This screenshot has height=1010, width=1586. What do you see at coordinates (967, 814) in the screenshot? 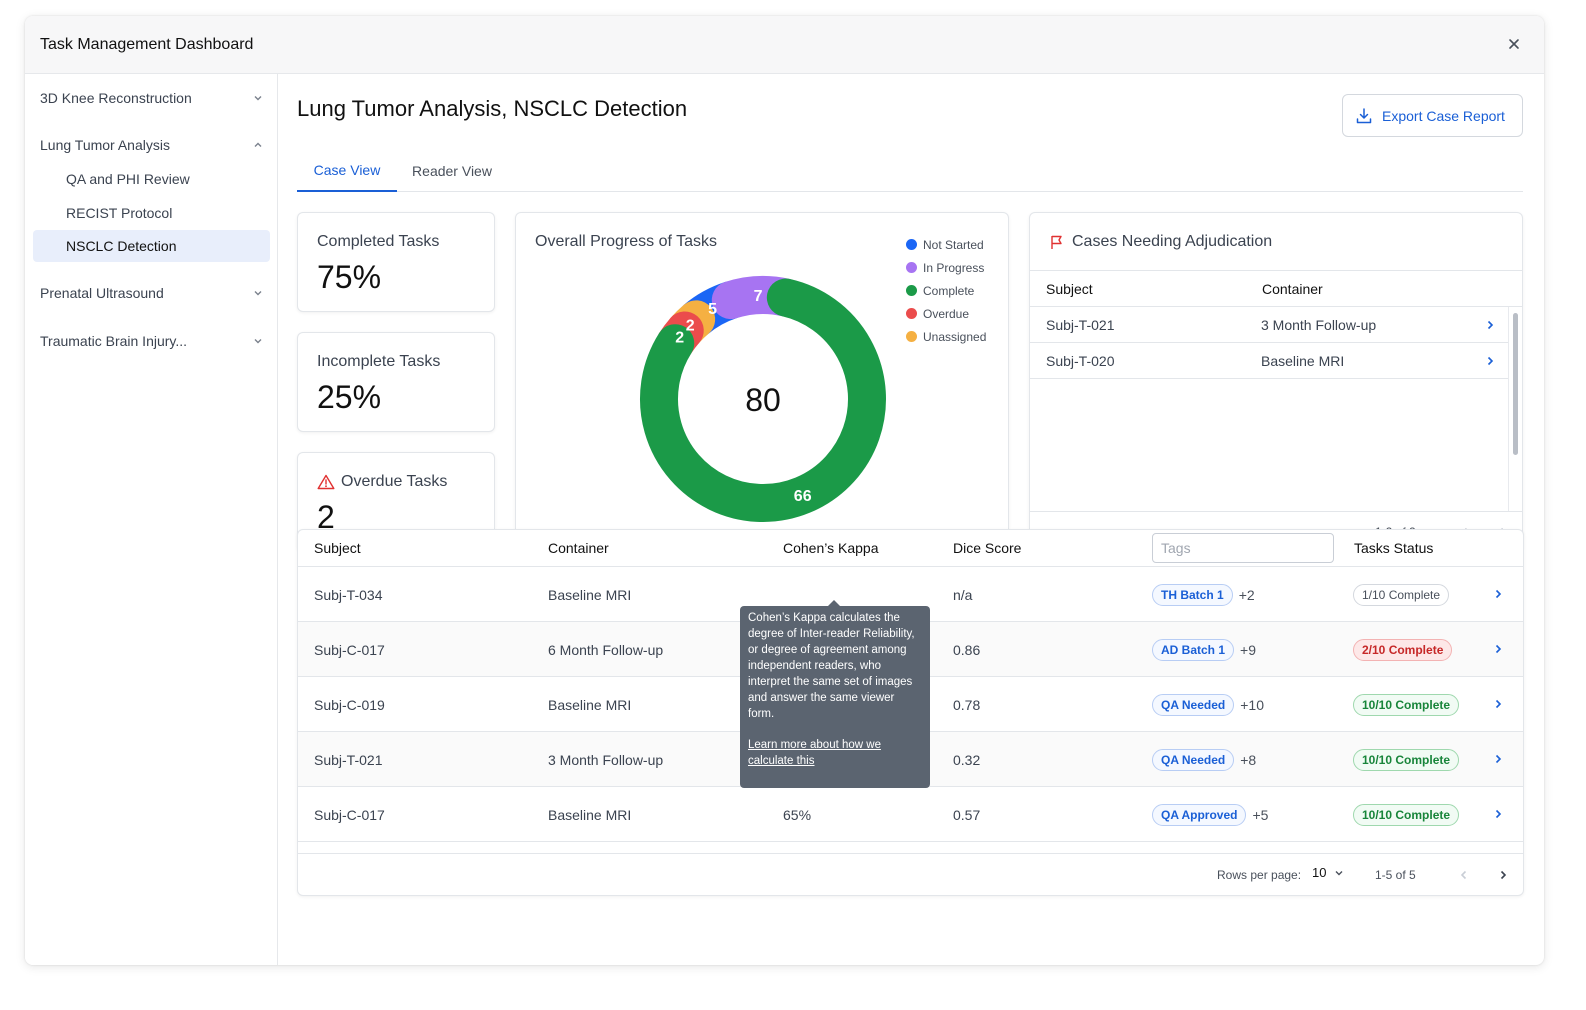
I see `cell-dice-score: 0.57` at bounding box center [967, 814].